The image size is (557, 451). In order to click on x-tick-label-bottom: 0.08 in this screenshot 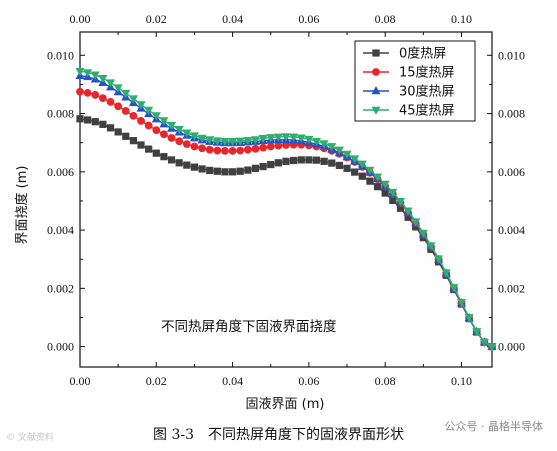, I will do `click(385, 381)`.